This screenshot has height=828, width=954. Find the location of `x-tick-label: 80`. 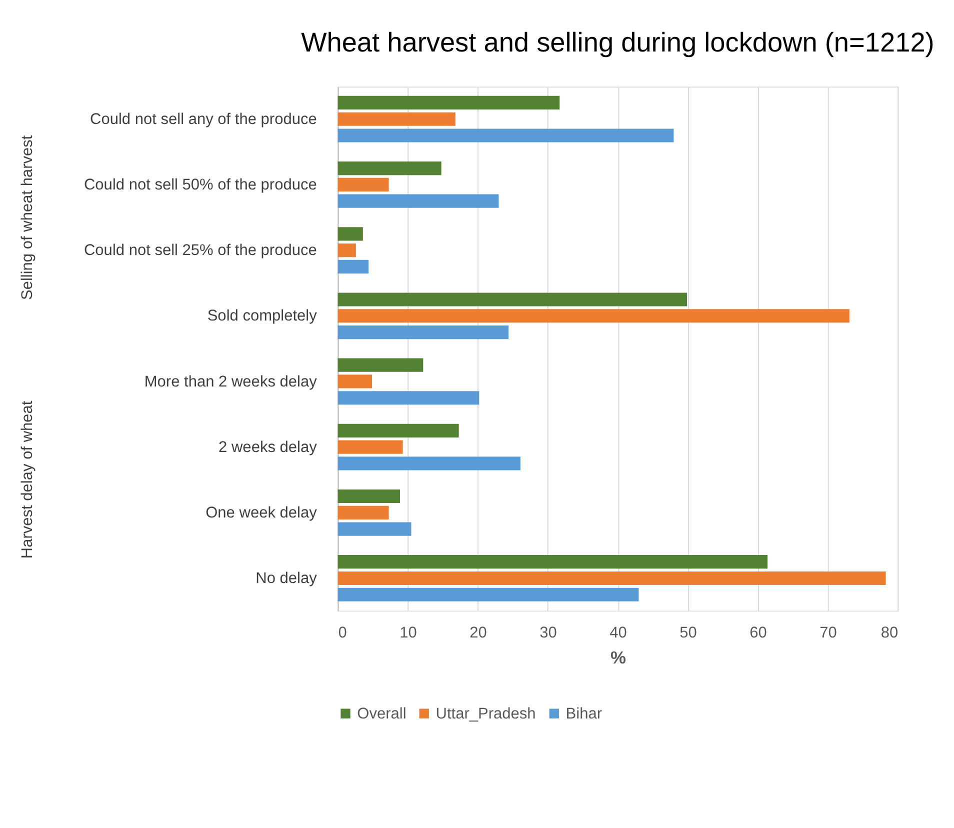

x-tick-label: 80 is located at coordinates (889, 633).